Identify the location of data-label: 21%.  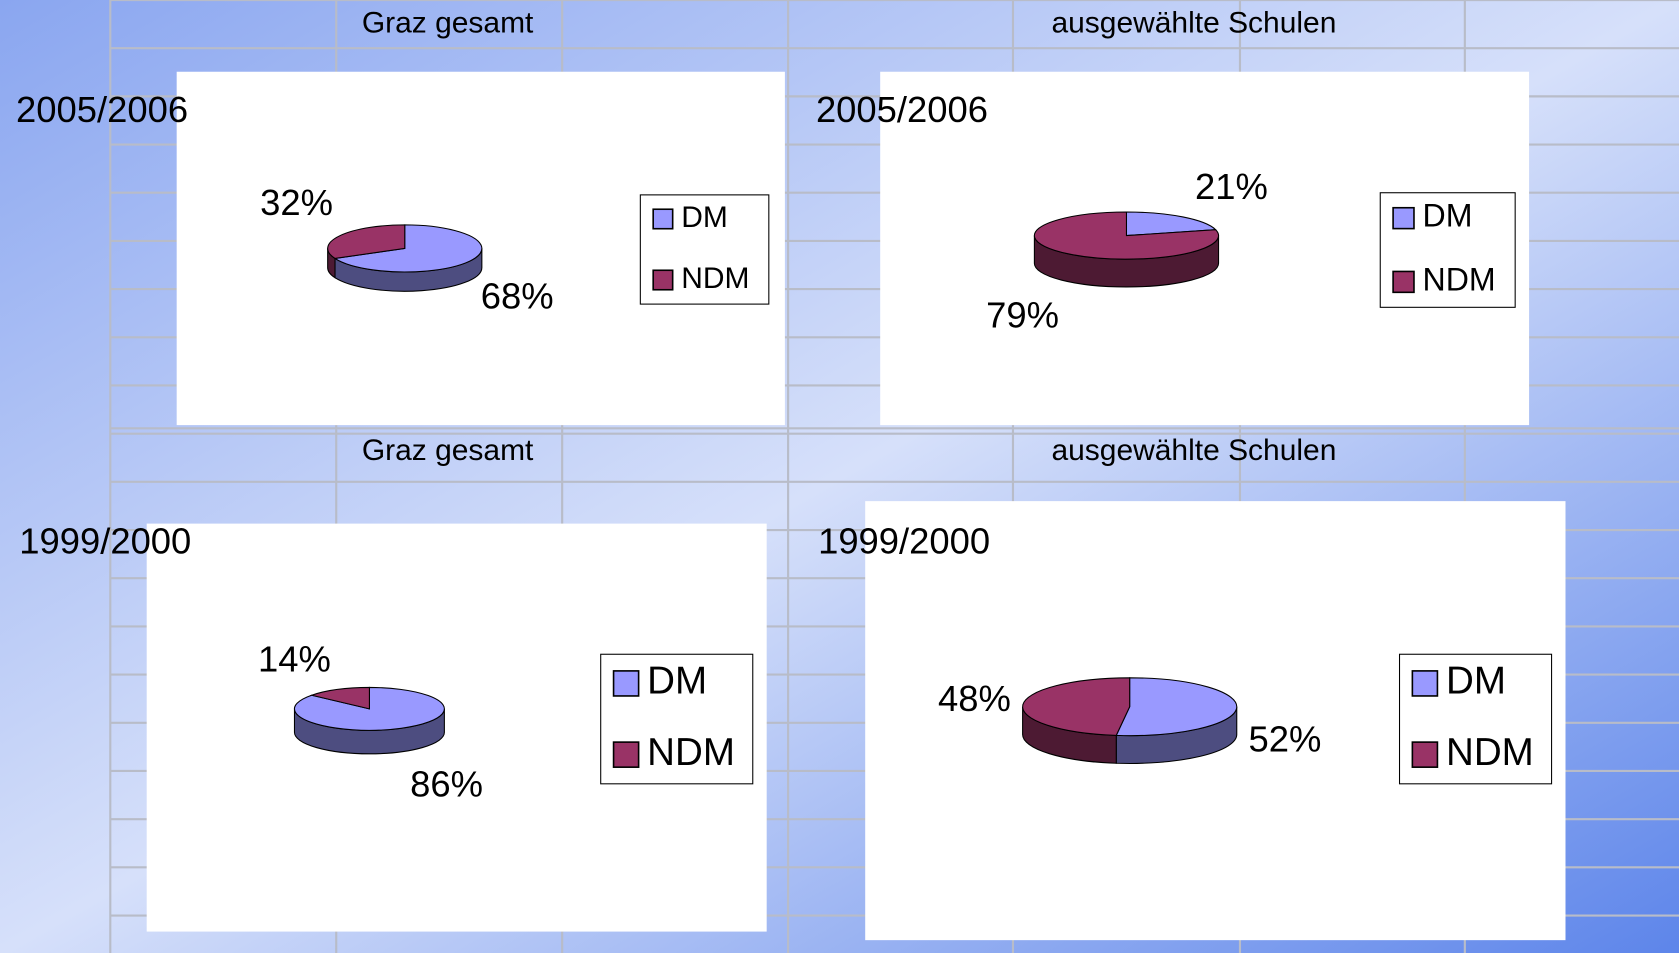
(1231, 186).